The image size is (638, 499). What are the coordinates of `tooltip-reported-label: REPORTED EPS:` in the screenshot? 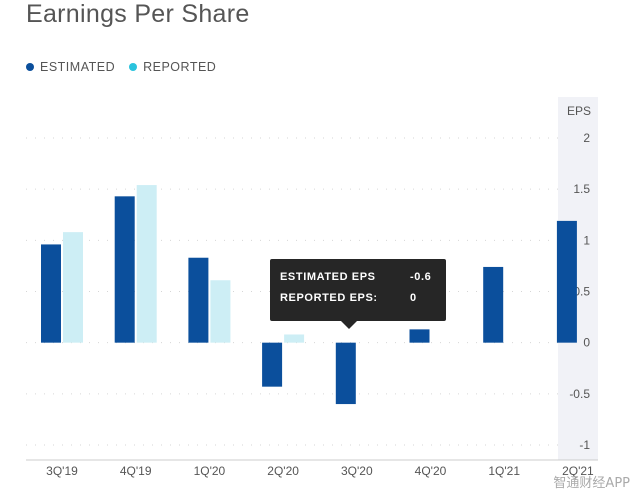 It's located at (329, 298).